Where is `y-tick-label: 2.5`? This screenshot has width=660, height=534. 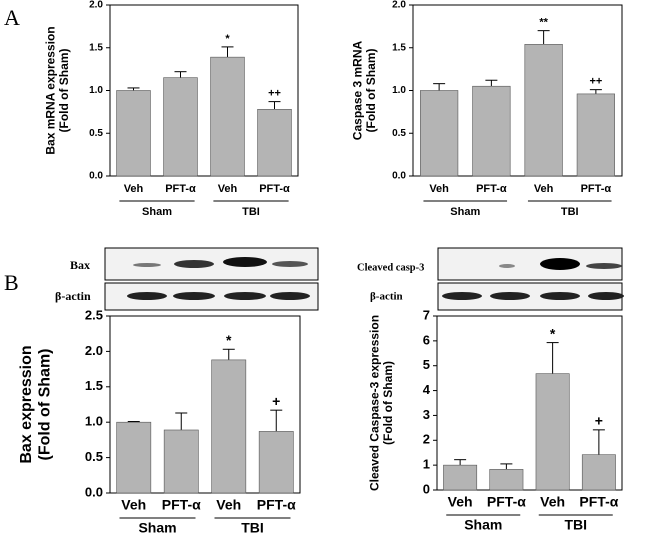 y-tick-label: 2.5 is located at coordinates (94, 314).